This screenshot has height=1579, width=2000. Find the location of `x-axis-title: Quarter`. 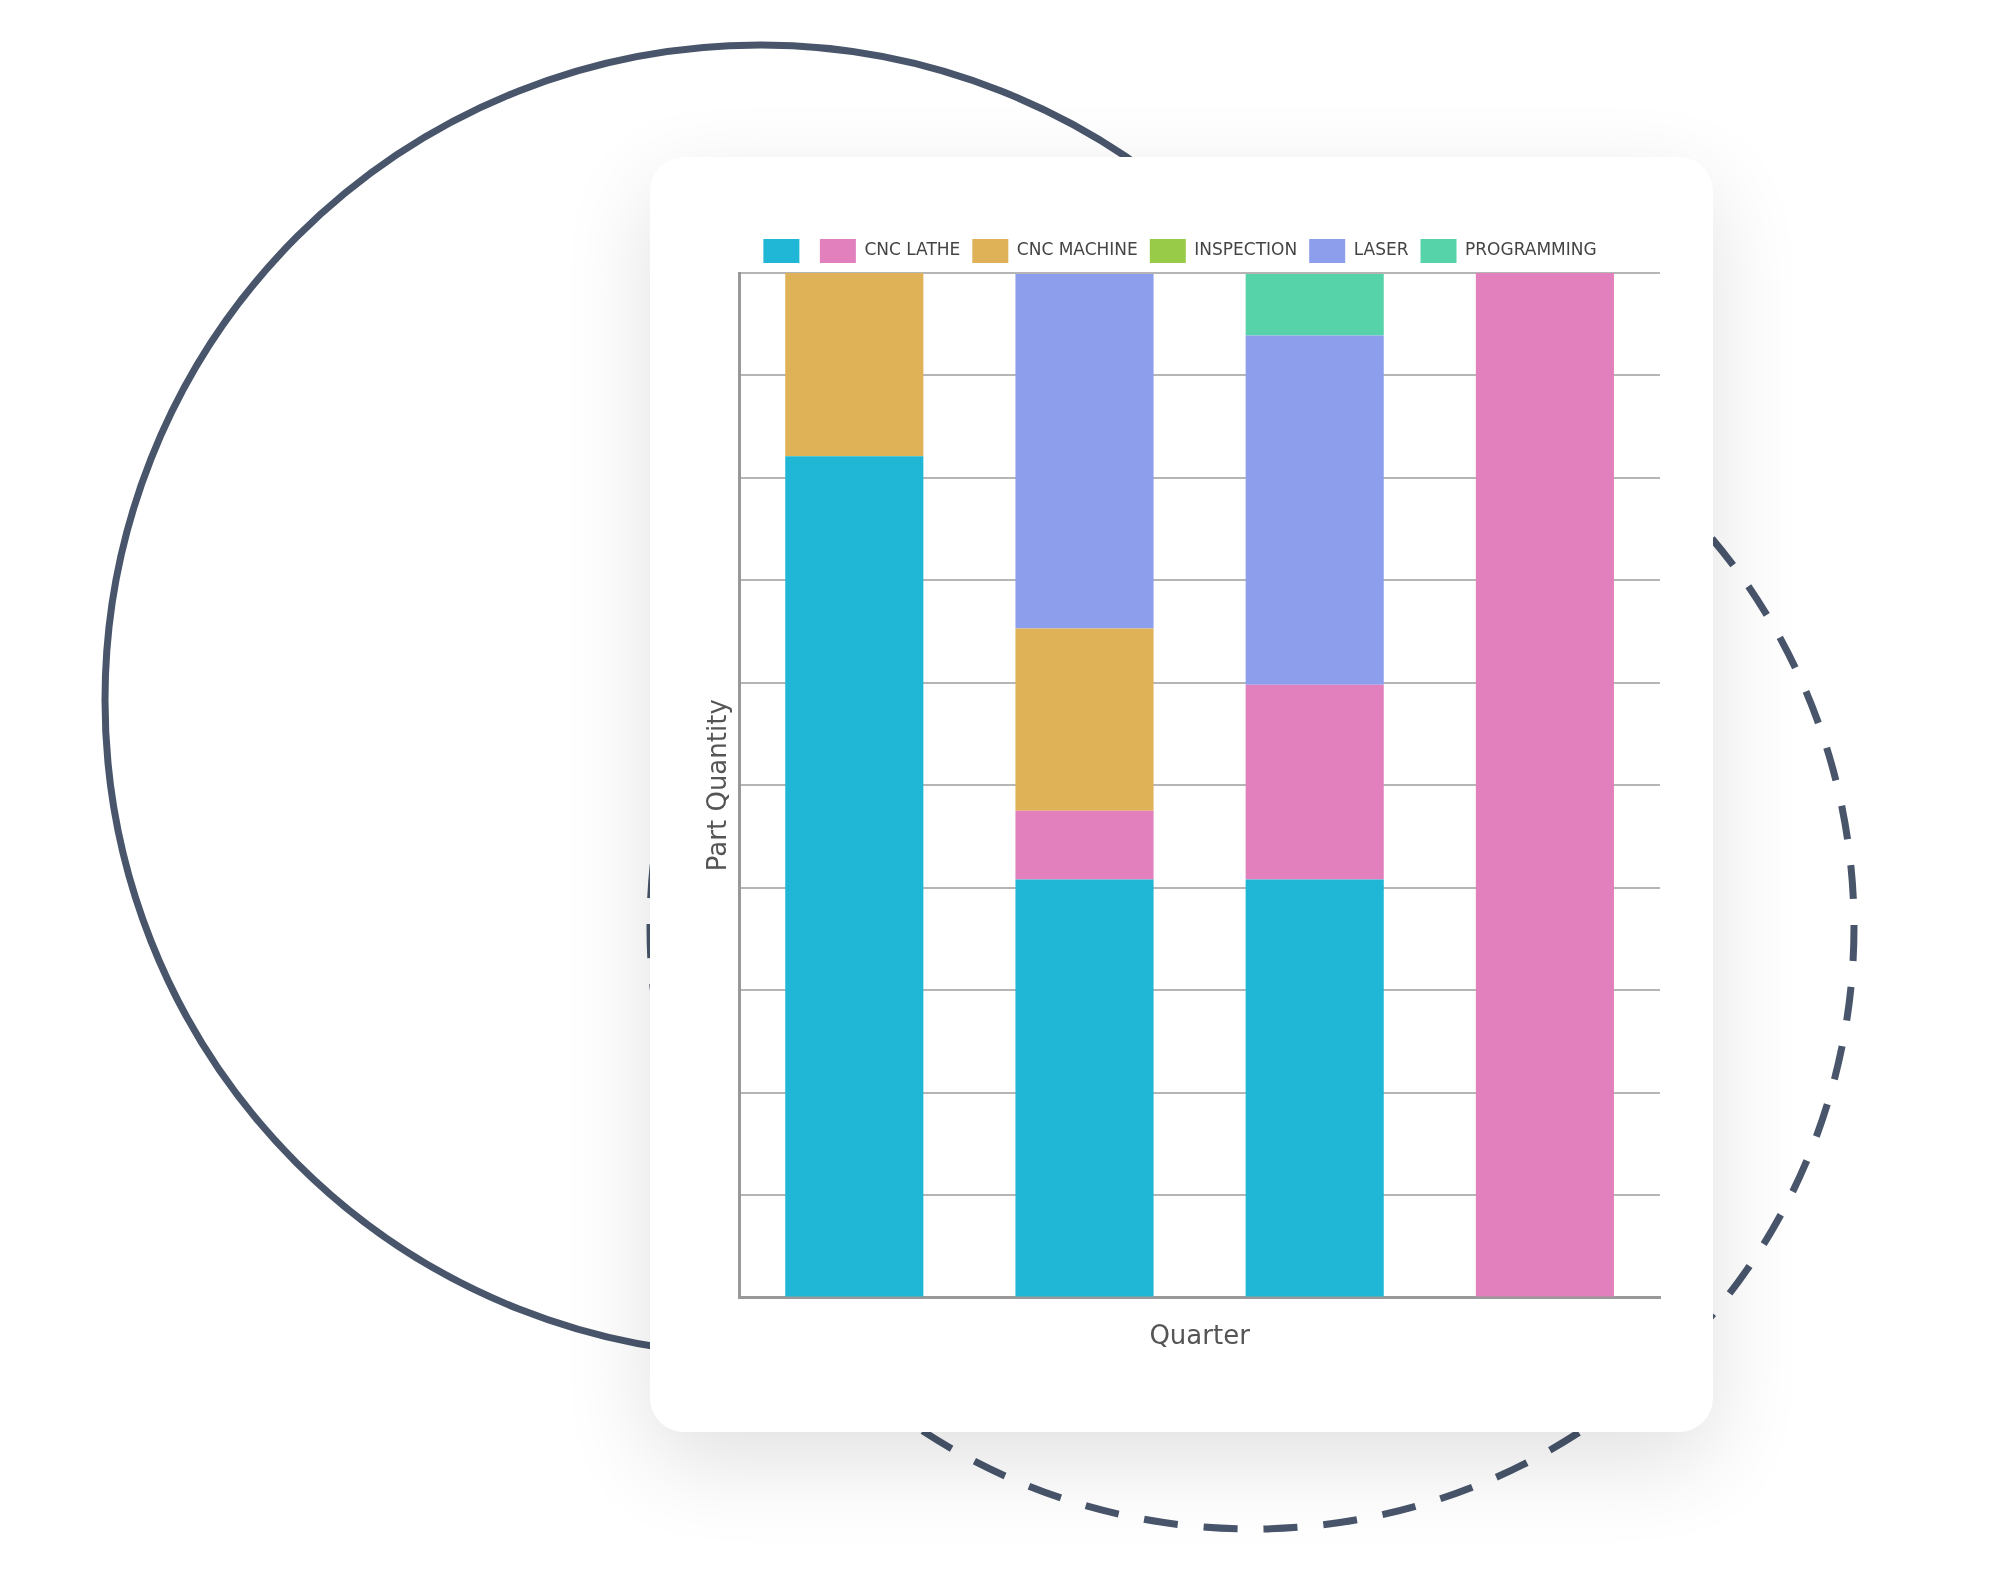

x-axis-title: Quarter is located at coordinates (1200, 1335).